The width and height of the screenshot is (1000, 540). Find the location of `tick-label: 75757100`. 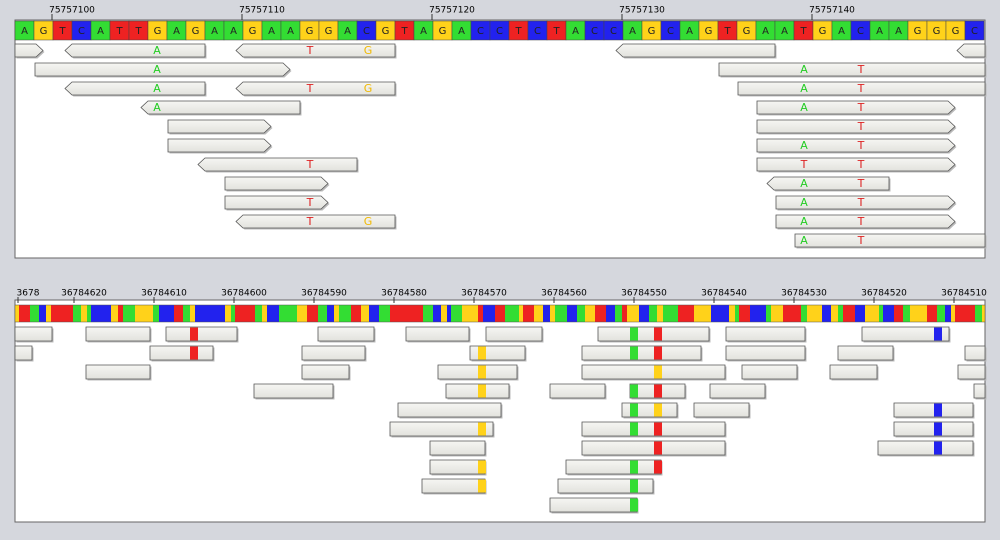

tick-label: 75757100 is located at coordinates (72, 11).